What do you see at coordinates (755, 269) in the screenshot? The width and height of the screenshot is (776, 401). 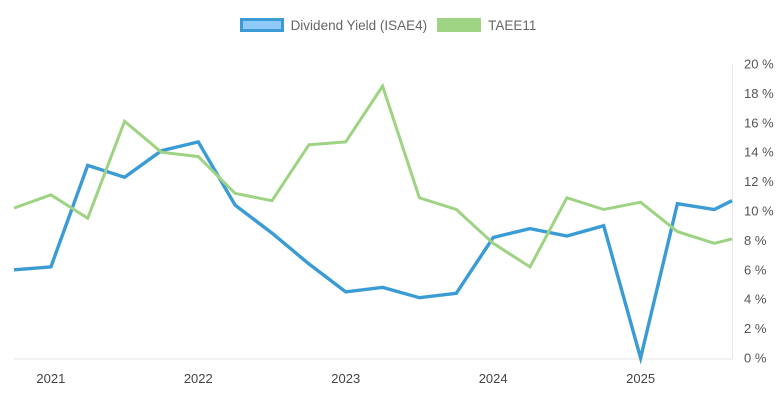 I see `y-tick-label: 6 %` at bounding box center [755, 269].